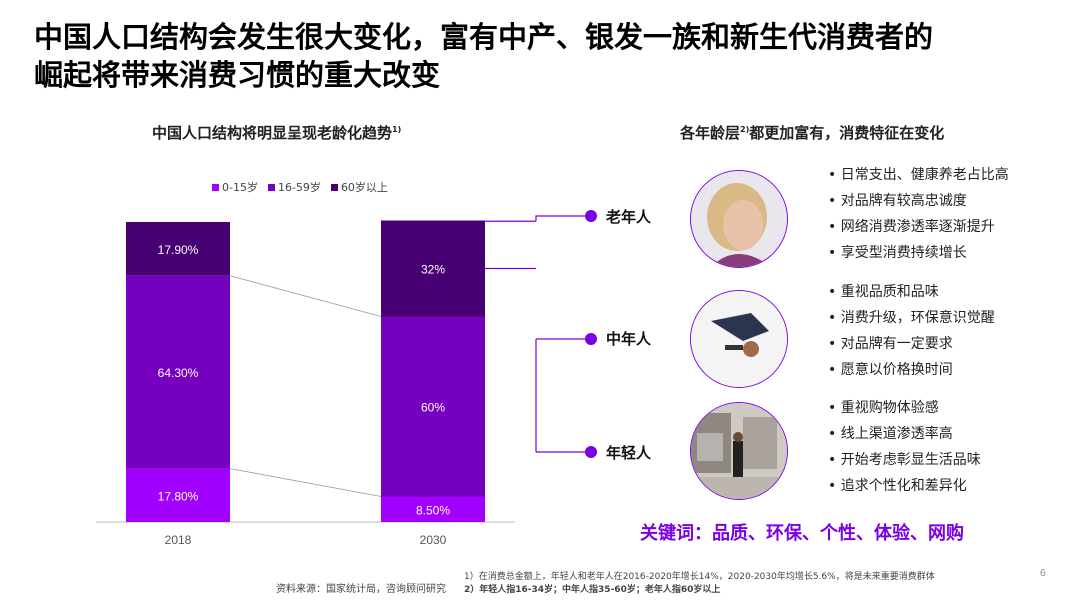 The width and height of the screenshot is (1080, 608). Describe the element at coordinates (918, 175) in the screenshot. I see `list-item: 日常支出、健康养老占比高` at that location.